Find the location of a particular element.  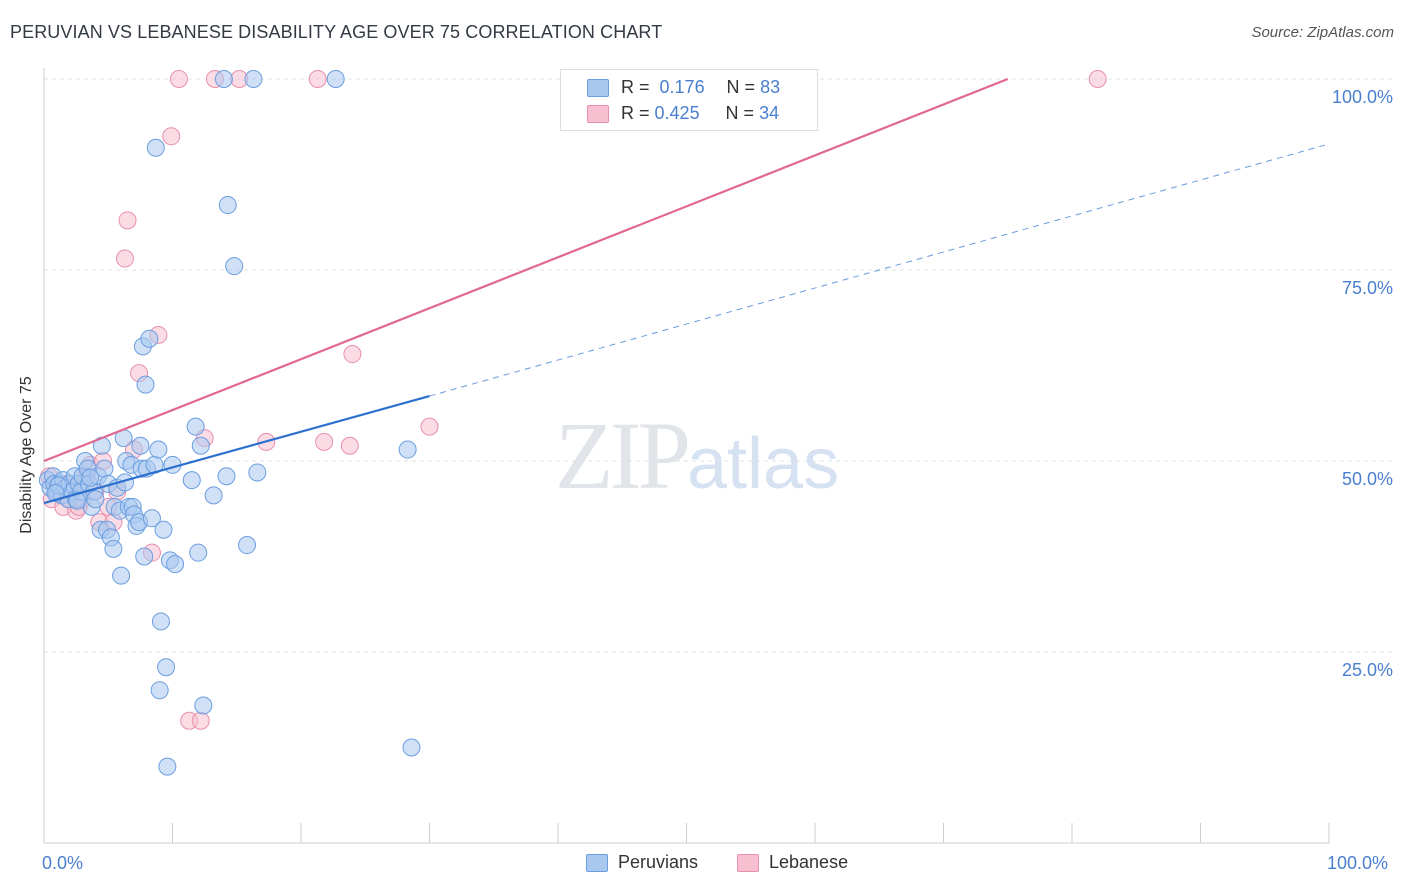

bottom-legend-swatch-lebanese is located at coordinates (748, 862).